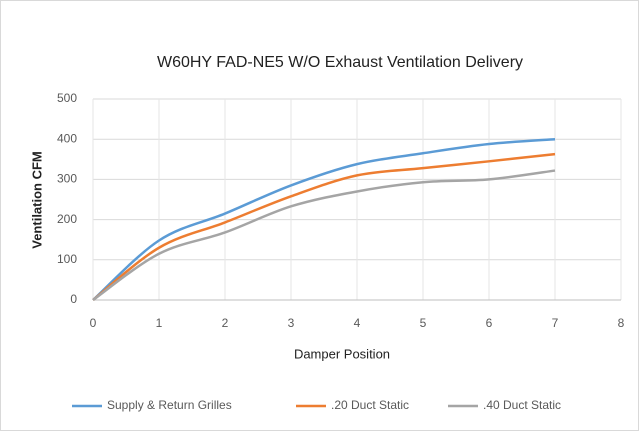 Image resolution: width=639 pixels, height=431 pixels. Describe the element at coordinates (93, 323) in the screenshot. I see `x-tick-label: 0` at that location.